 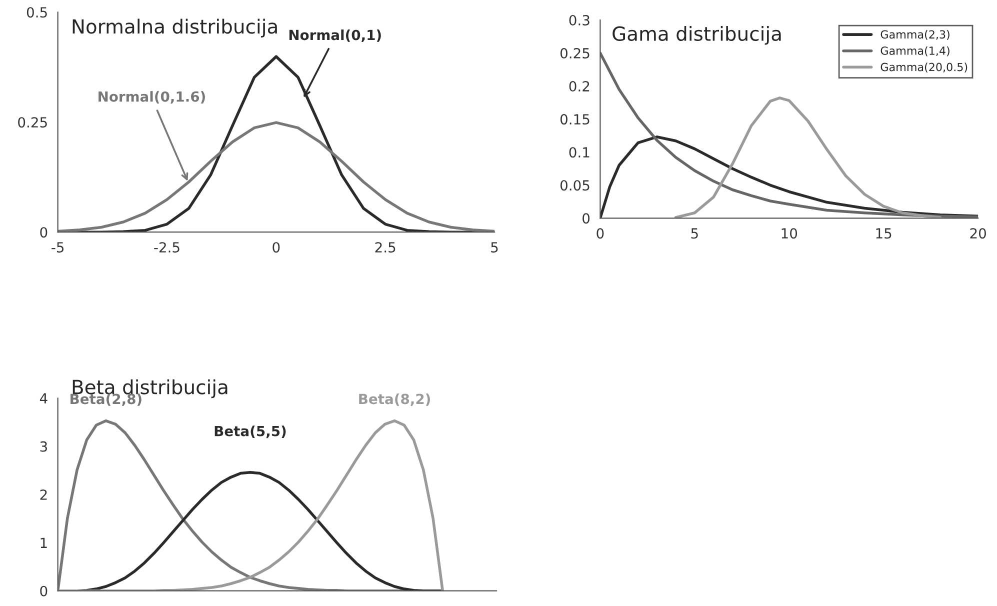 What do you see at coordinates (978, 233) in the screenshot?
I see `x-tick-label: 20` at bounding box center [978, 233].